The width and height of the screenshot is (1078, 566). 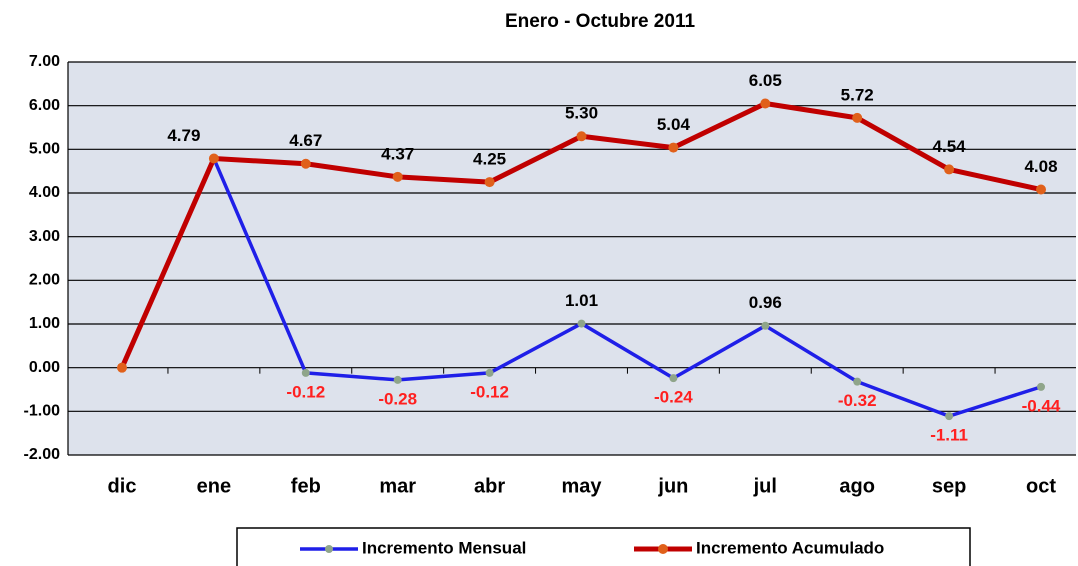 What do you see at coordinates (44, 149) in the screenshot?
I see `y-tick-label: 5.00` at bounding box center [44, 149].